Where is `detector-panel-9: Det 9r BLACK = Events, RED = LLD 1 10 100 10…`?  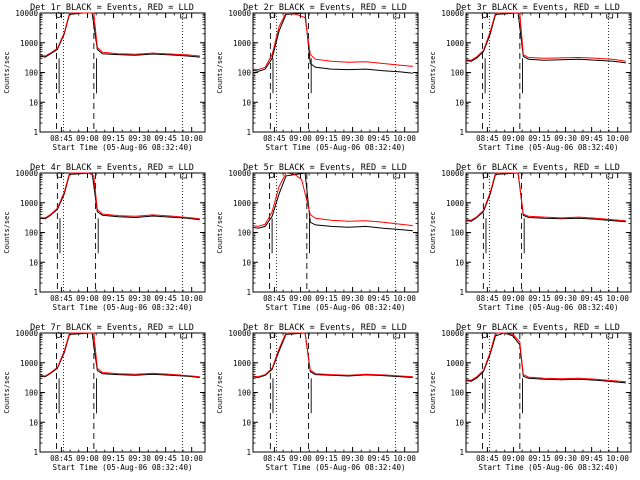
detector-panel-9: Det 9r BLACK = Events, RED = LLD 1 10 100 10… is located at coordinates (532, 400).